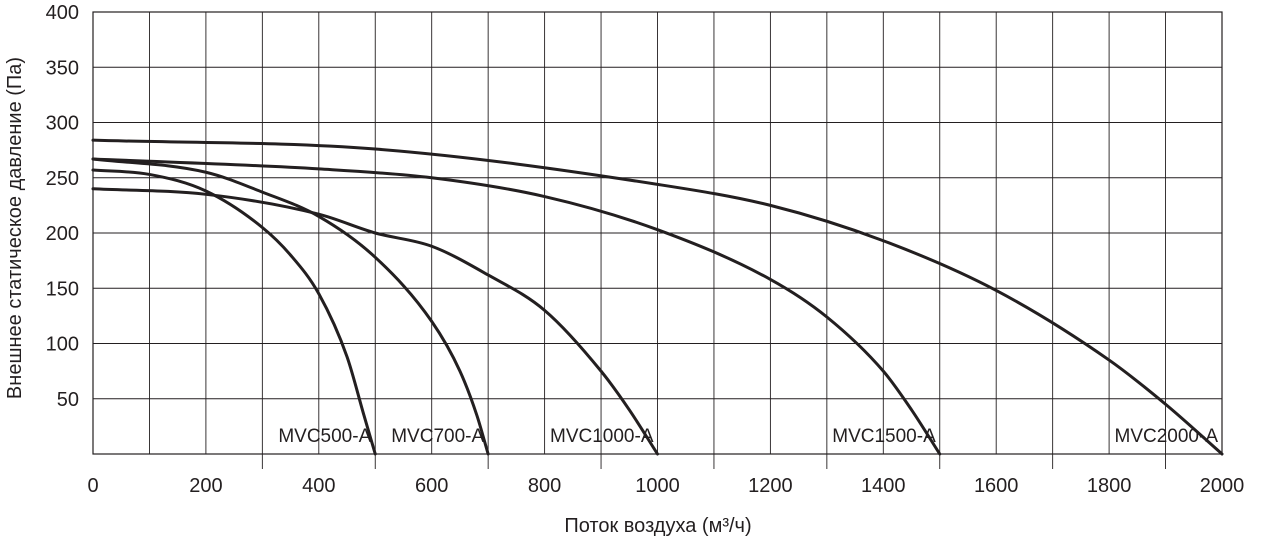  I want to click on series-label-mvc700-a: MVC700-A, so click(437, 436).